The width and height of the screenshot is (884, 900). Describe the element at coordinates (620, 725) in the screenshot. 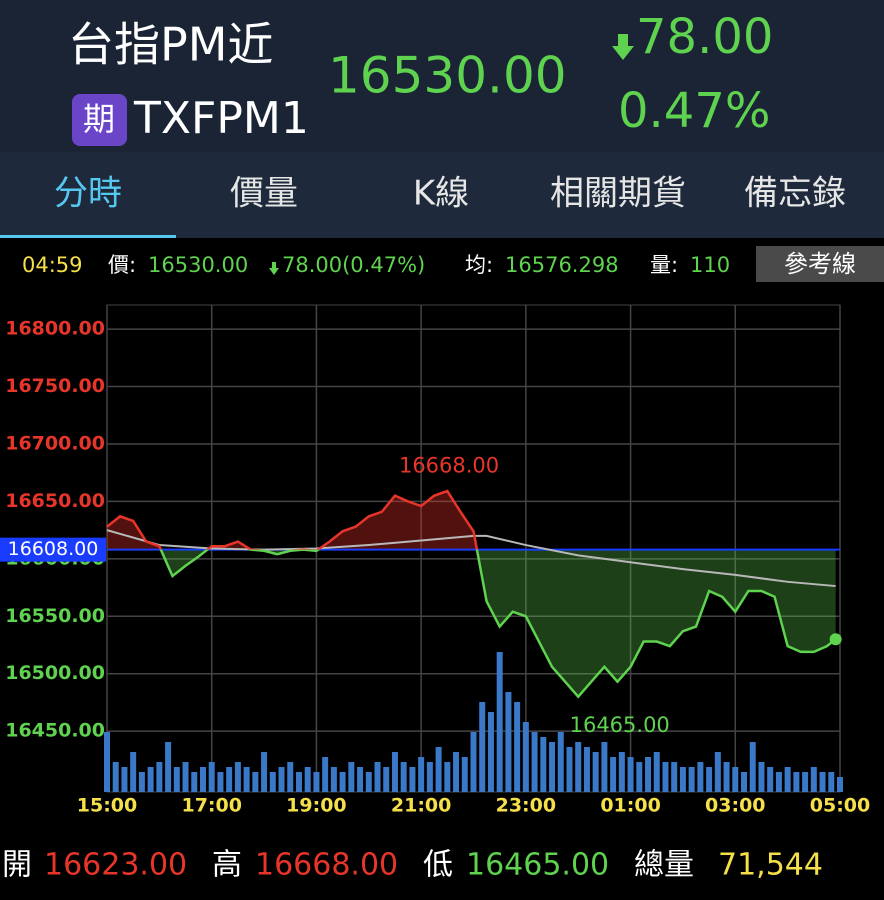

I see `annotation: 16465.00` at that location.